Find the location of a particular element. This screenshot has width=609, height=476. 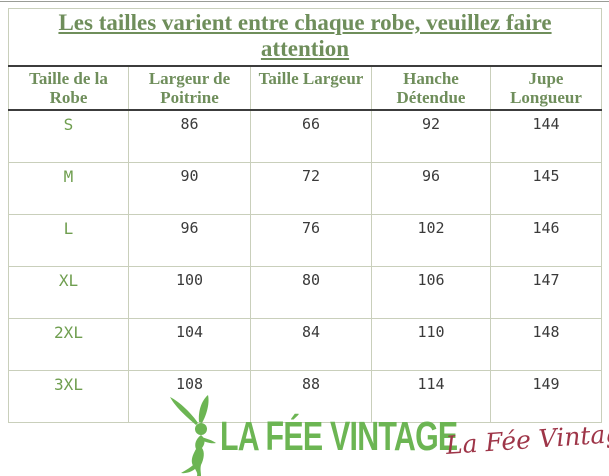

column-header-label: Jupe Longueur is located at coordinates (546, 88).